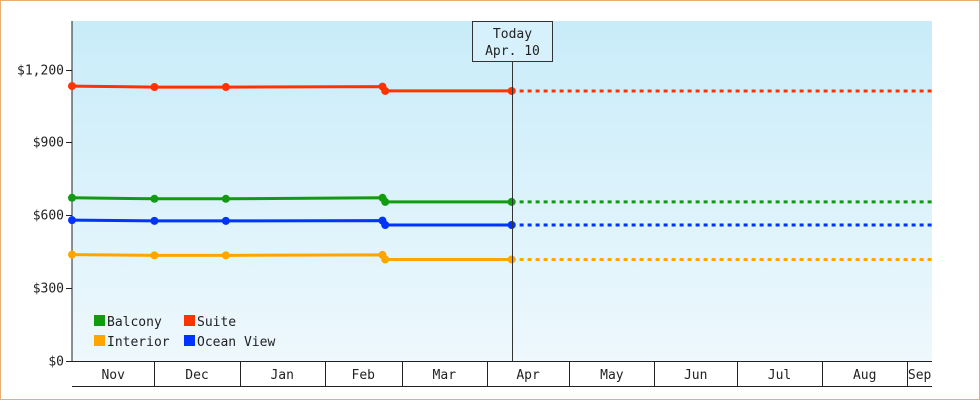 The height and width of the screenshot is (401, 980). What do you see at coordinates (291, 257) in the screenshot?
I see `series-line-interior` at bounding box center [291, 257].